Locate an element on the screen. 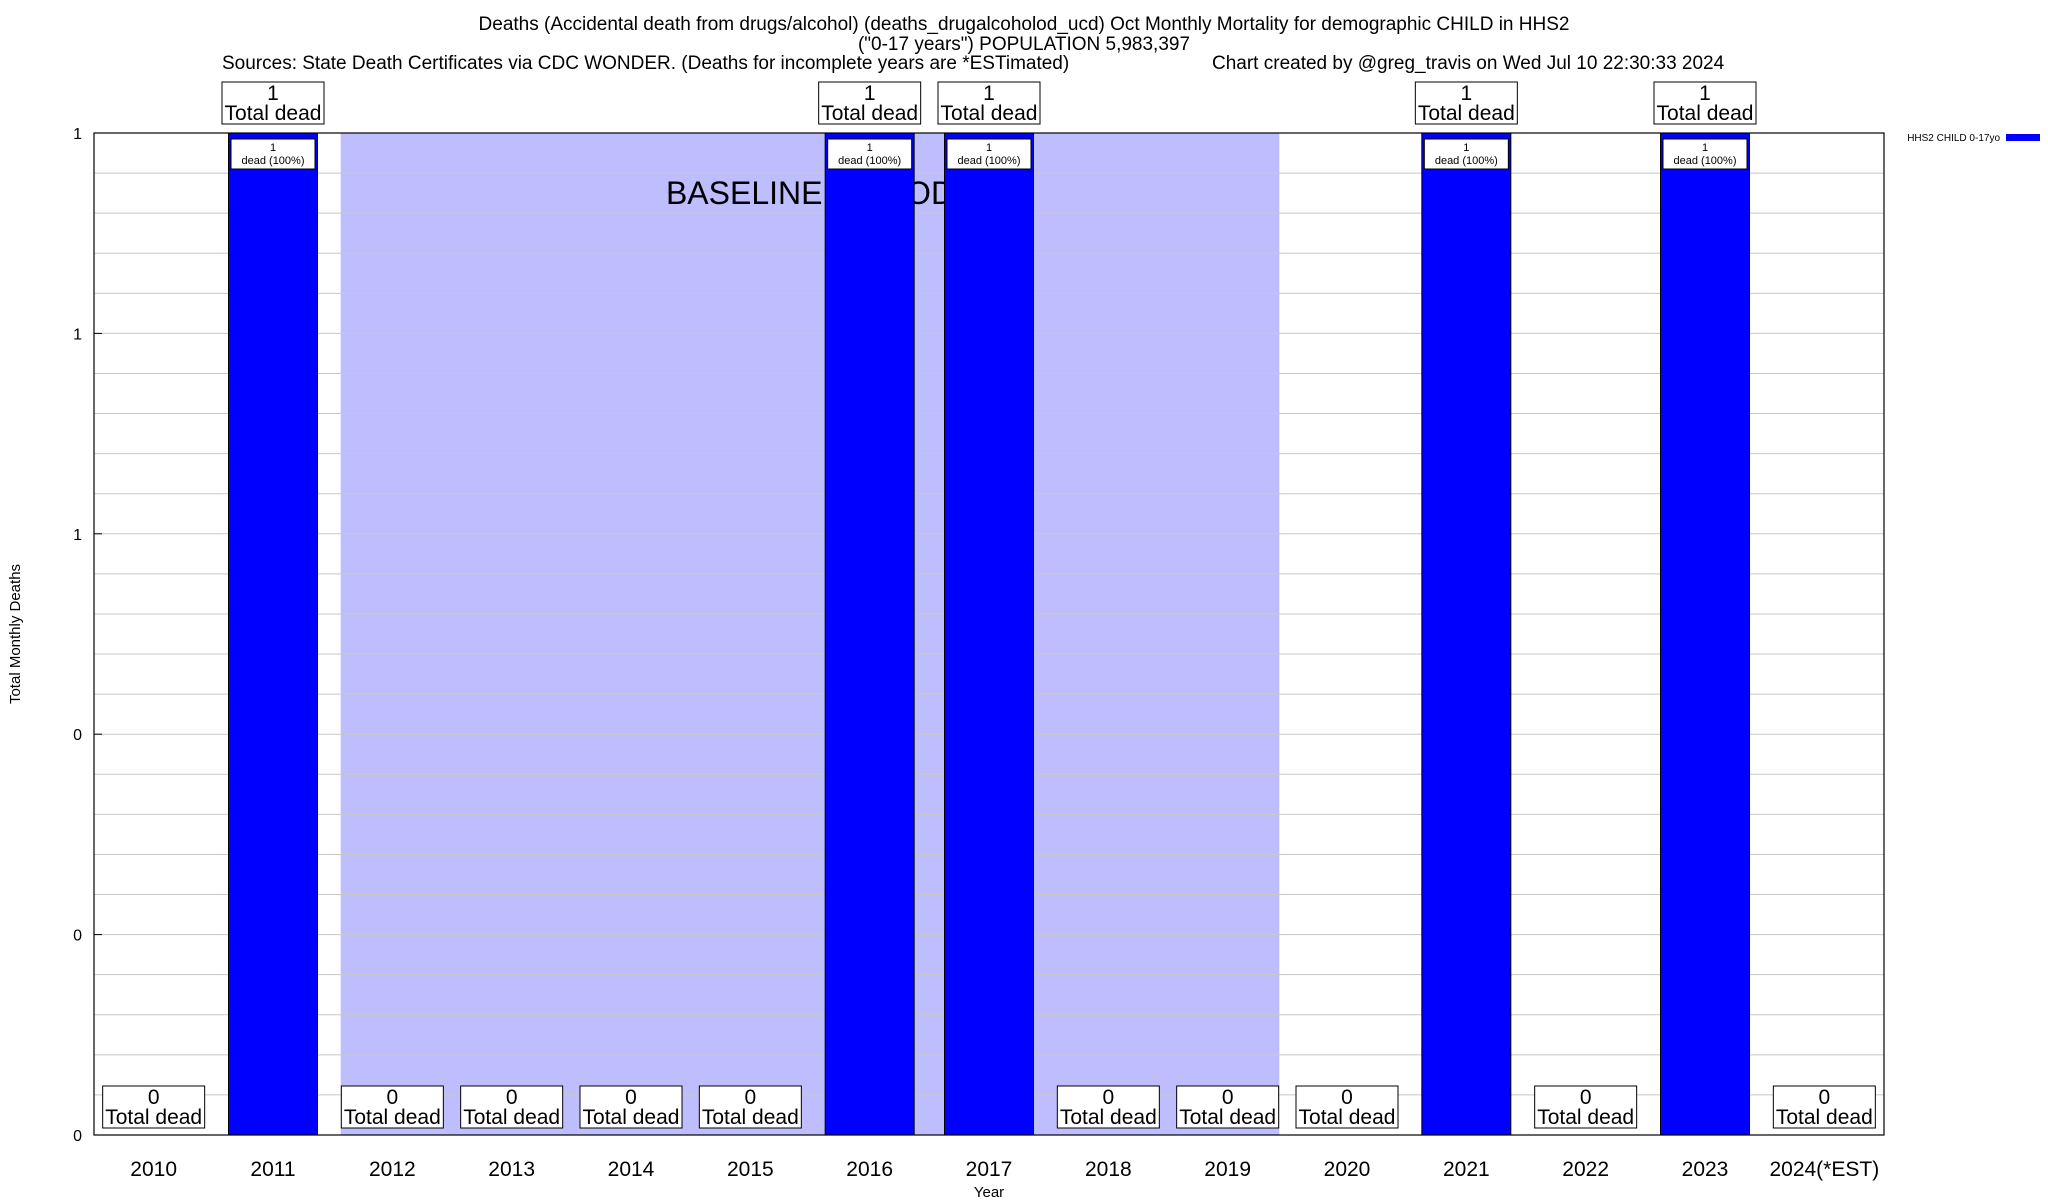 The width and height of the screenshot is (2048, 1200). legend-label: HHS2 CHILD 0-17yo is located at coordinates (1953, 138).